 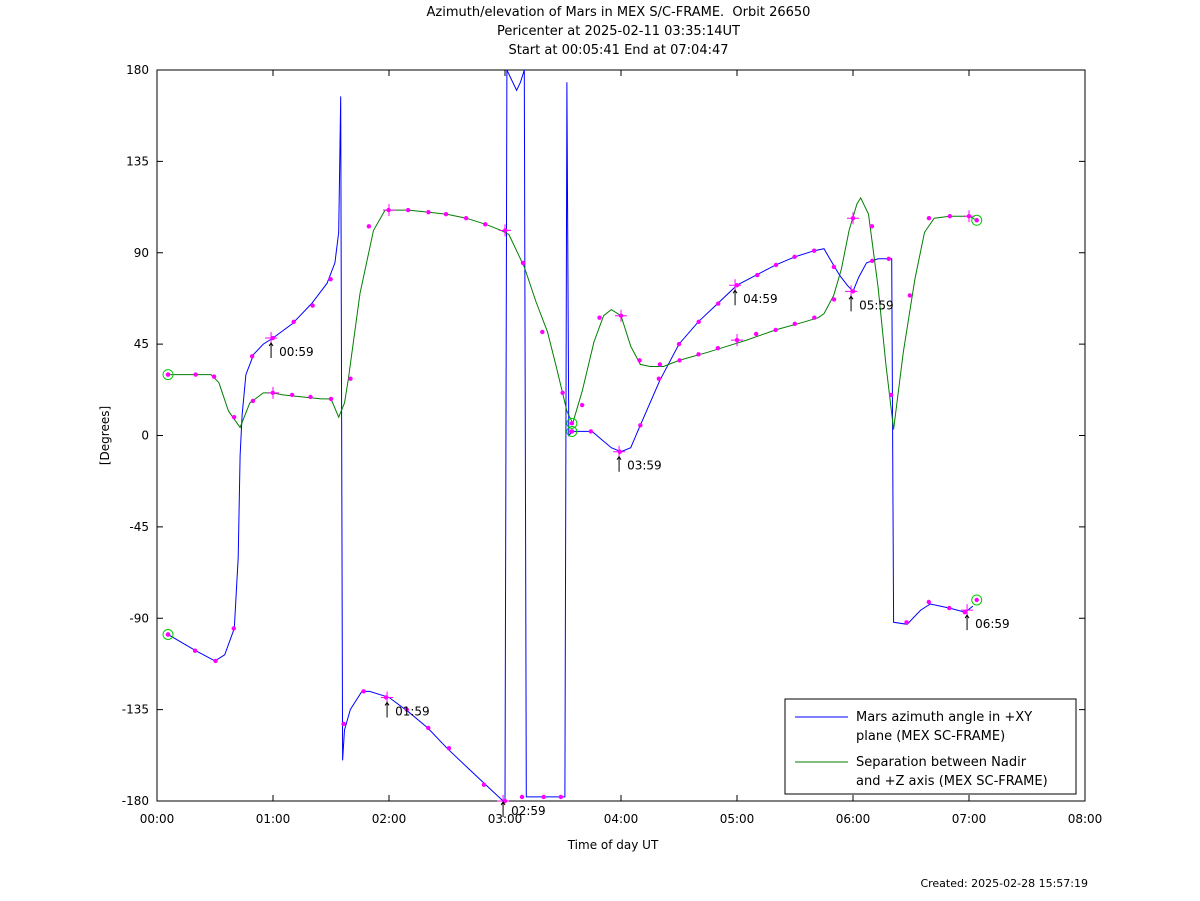 I want to click on annotation-label: 02:59, so click(x=528, y=811).